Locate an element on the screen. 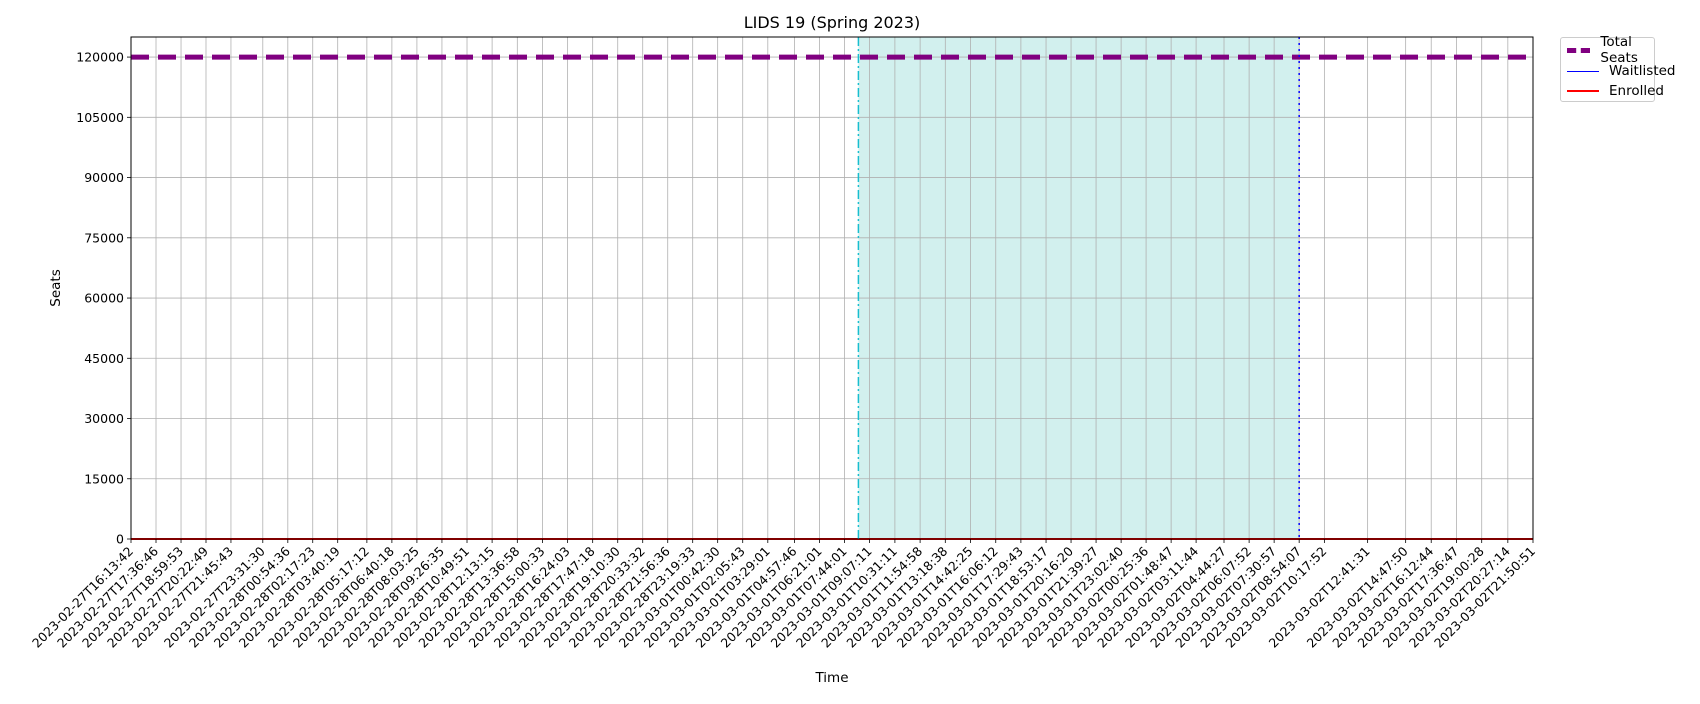  legend-swatch-enrolled is located at coordinates (1583, 91).